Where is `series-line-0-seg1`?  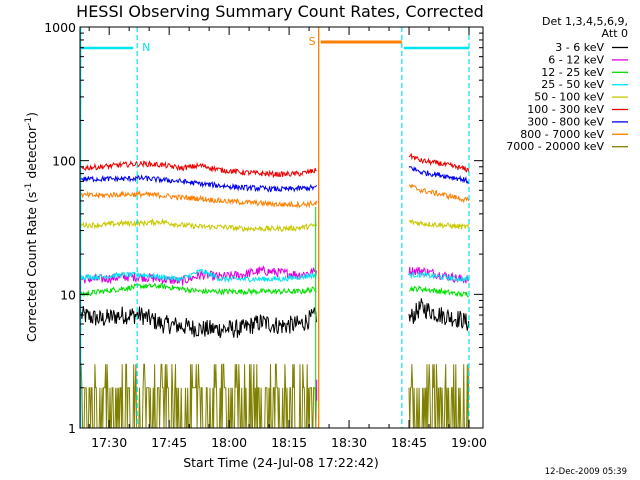 series-line-0-seg1 is located at coordinates (439, 314).